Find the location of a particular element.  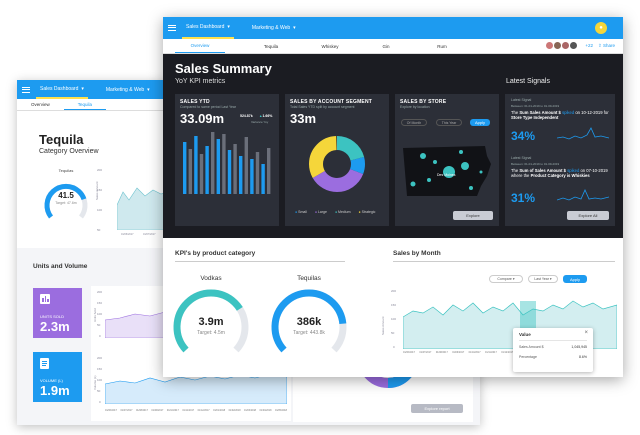

store-apply-button: Apply is located at coordinates (480, 122).